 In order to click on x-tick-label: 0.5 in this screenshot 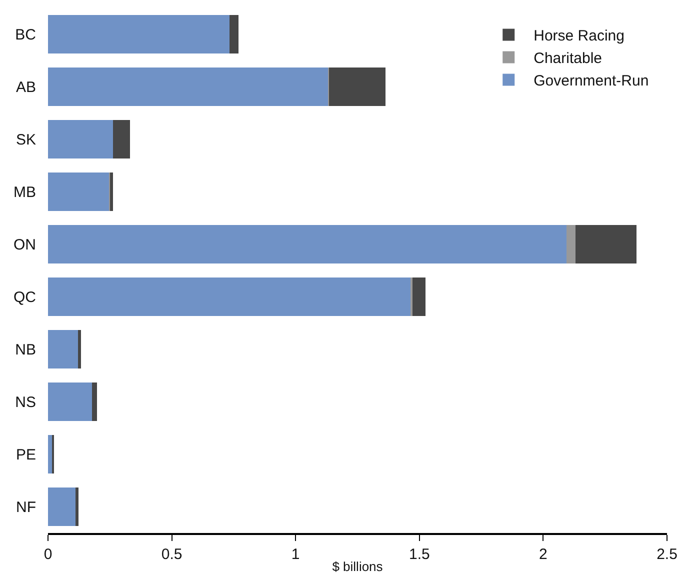, I will do `click(171, 554)`.